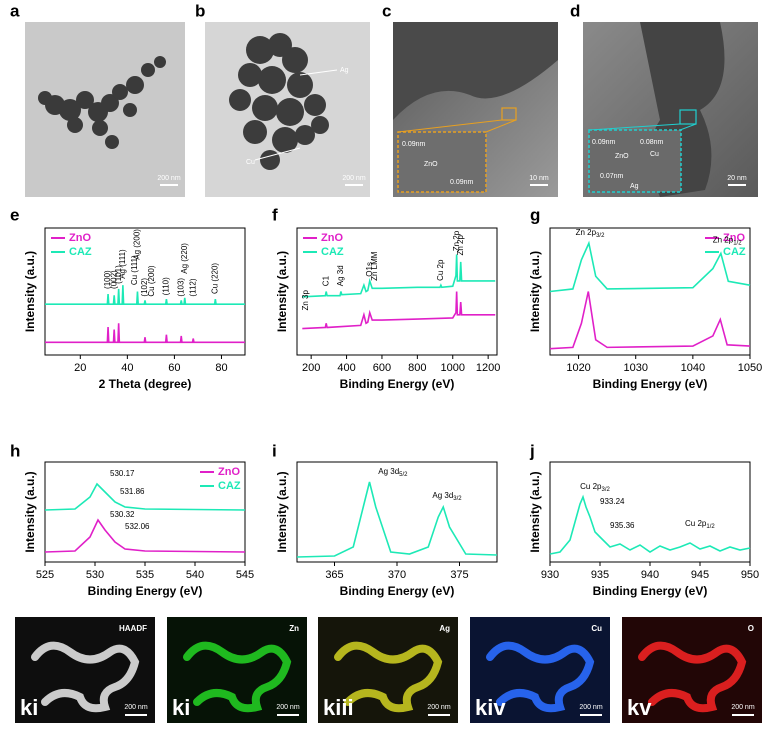 This screenshot has height=731, width=764. I want to click on annotation: (102), so click(144, 287).